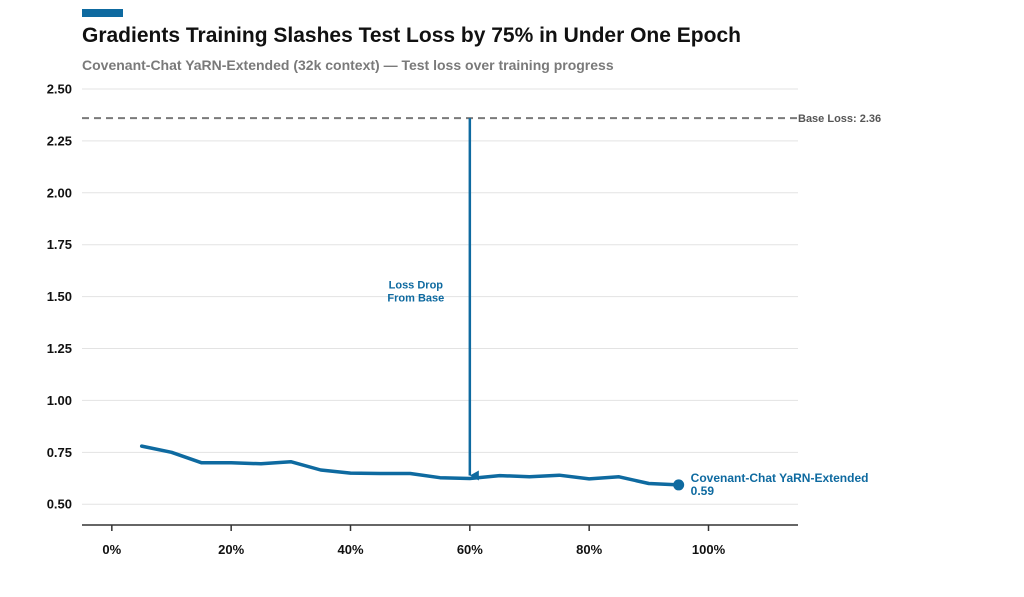 The width and height of the screenshot is (1024, 597). I want to click on x-tick-label: 60%, so click(470, 549).